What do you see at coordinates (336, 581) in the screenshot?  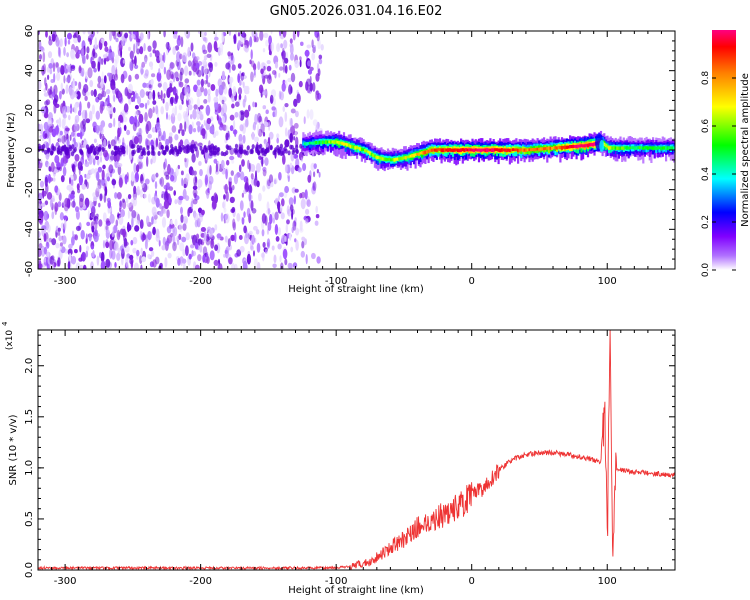 I see `x-tick-label: -100` at bounding box center [336, 581].